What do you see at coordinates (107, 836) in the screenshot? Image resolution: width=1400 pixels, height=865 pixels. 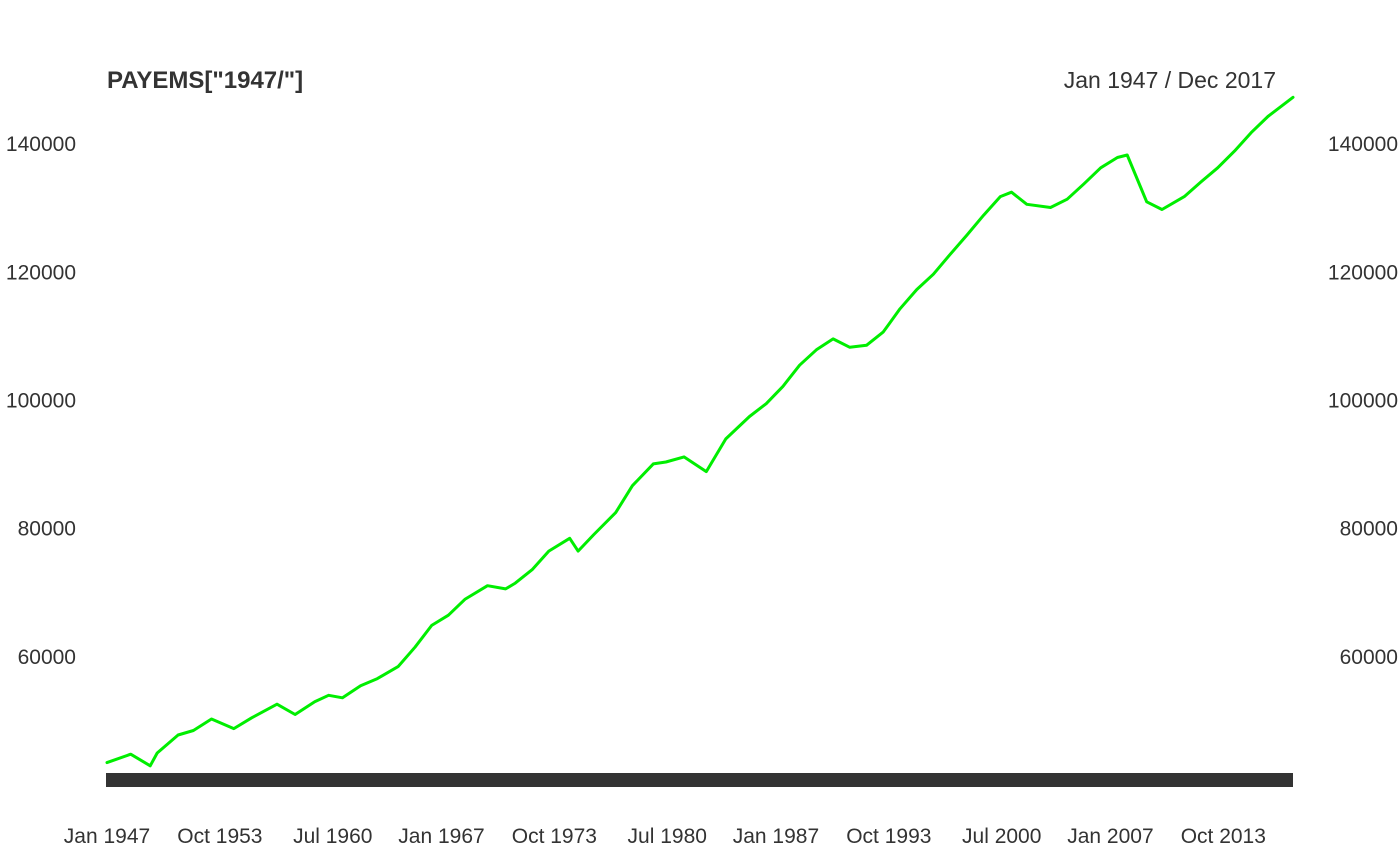 I see `x-tick-label: Jan 1947` at bounding box center [107, 836].